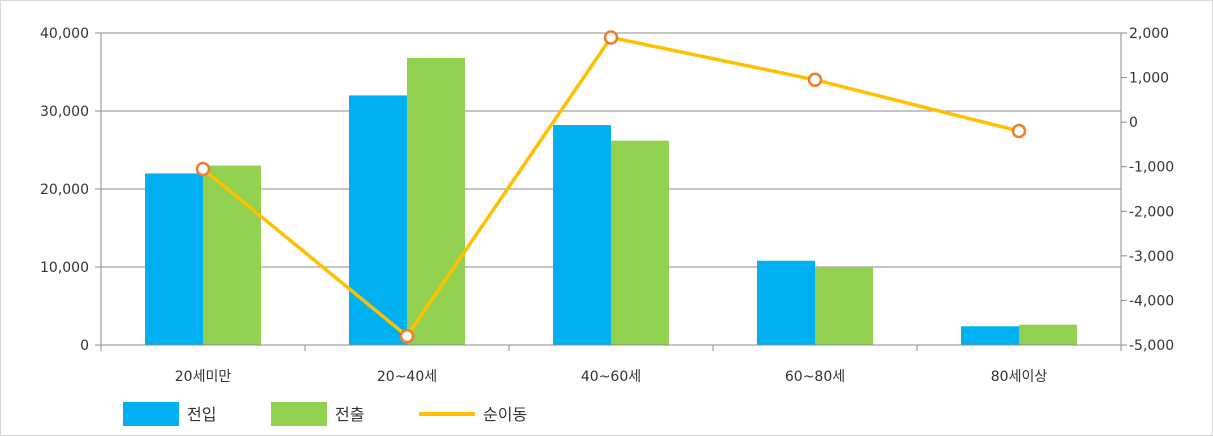 The height and width of the screenshot is (437, 1213). I want to click on right-tick-label: -5,000, so click(1151, 346).